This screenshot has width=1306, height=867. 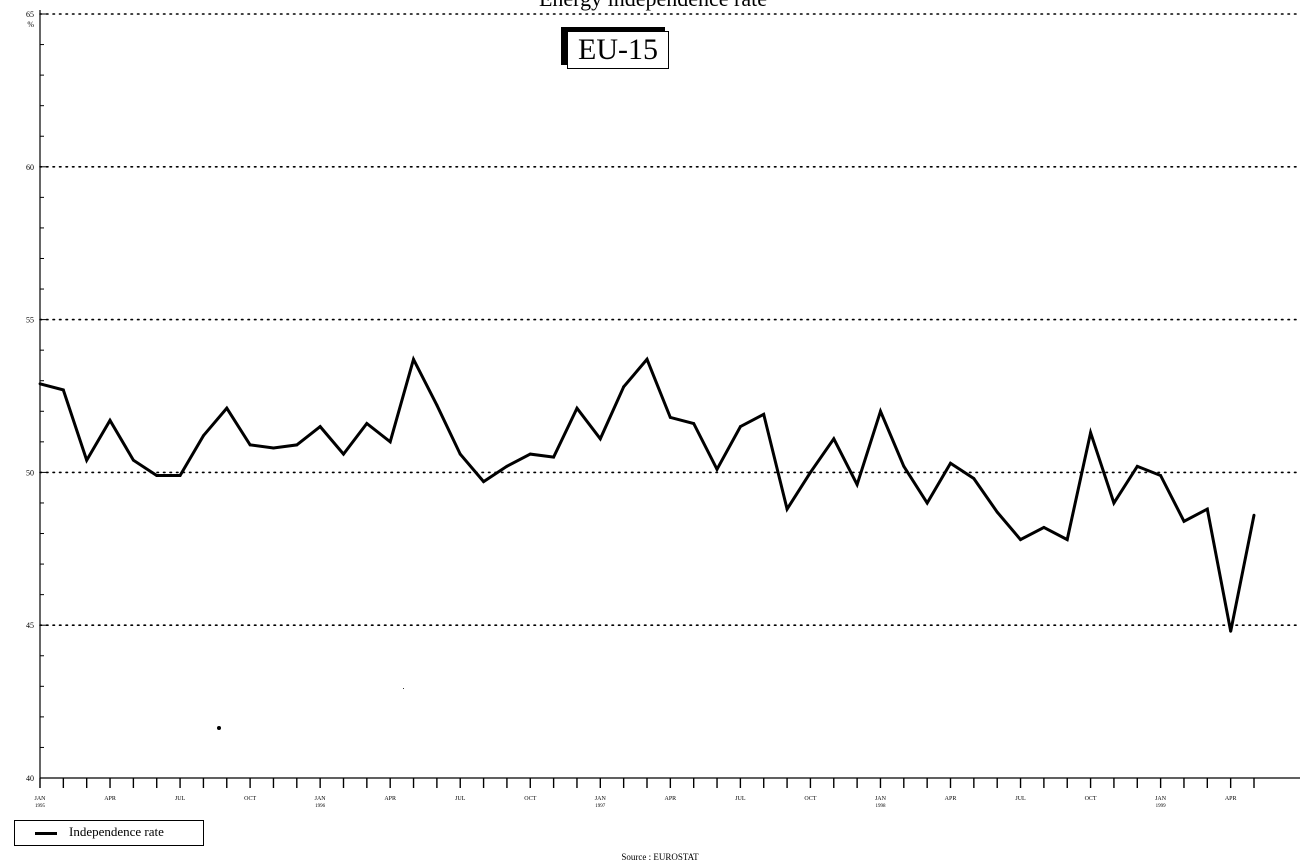 What do you see at coordinates (1161, 806) in the screenshot?
I see `x-tick-year-label: 1999` at bounding box center [1161, 806].